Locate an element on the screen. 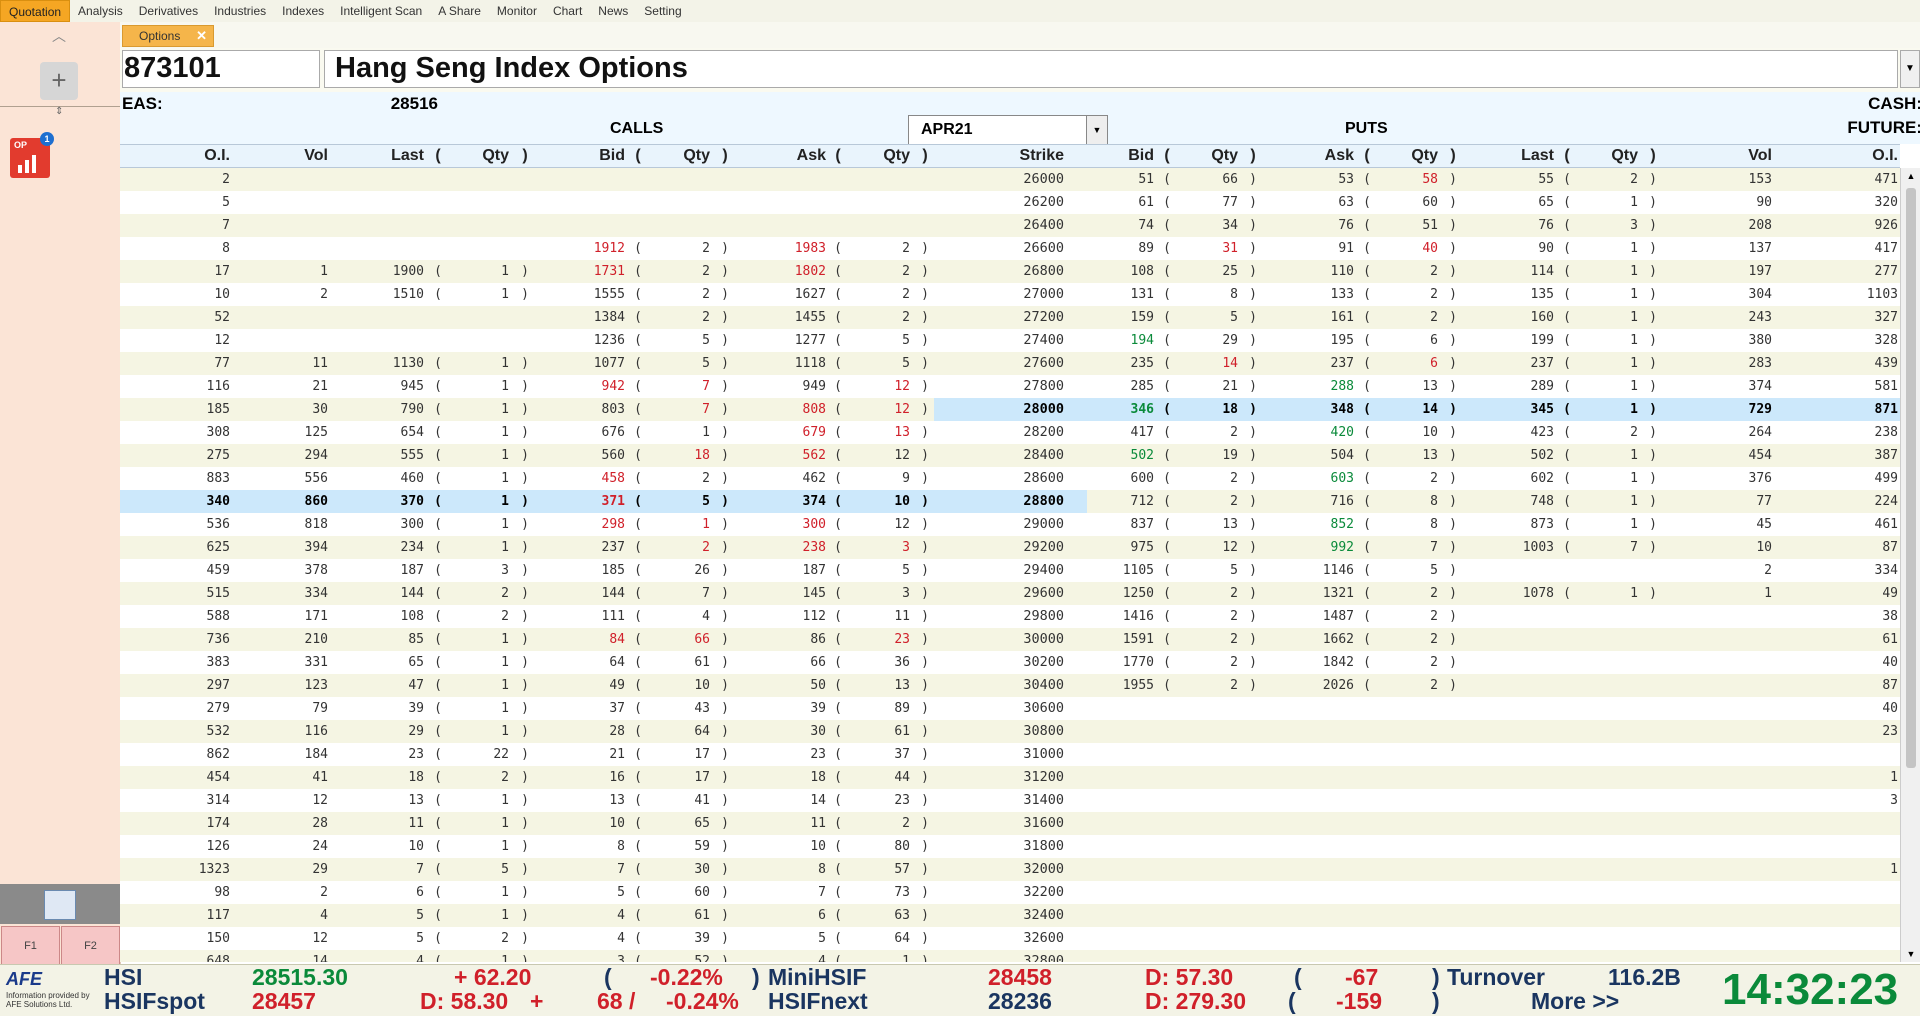 Image resolution: width=1920 pixels, height=1016 pixels. f1-button: F1 is located at coordinates (30, 946).